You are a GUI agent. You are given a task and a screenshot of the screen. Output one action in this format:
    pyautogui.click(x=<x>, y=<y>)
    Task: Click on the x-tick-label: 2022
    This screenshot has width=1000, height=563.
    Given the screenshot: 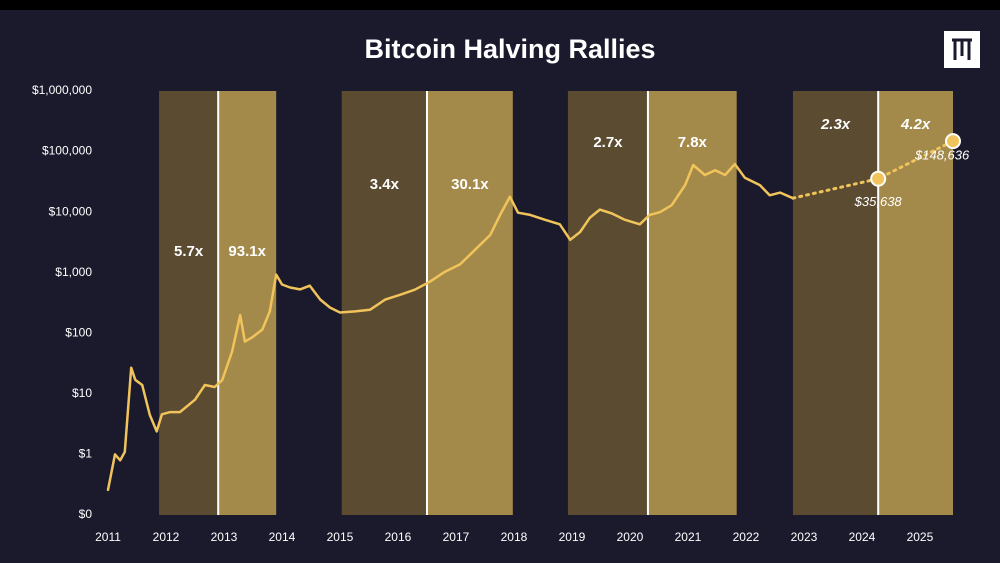 What is the action you would take?
    pyautogui.click(x=746, y=537)
    